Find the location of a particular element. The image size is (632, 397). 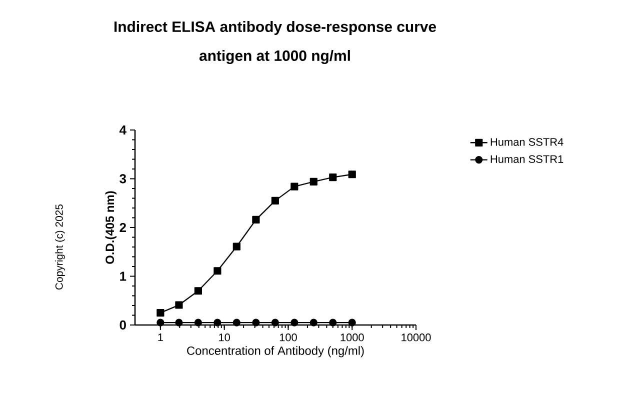

chart-title: Indirect ELISA antibody dose-response curve is located at coordinates (275, 28).